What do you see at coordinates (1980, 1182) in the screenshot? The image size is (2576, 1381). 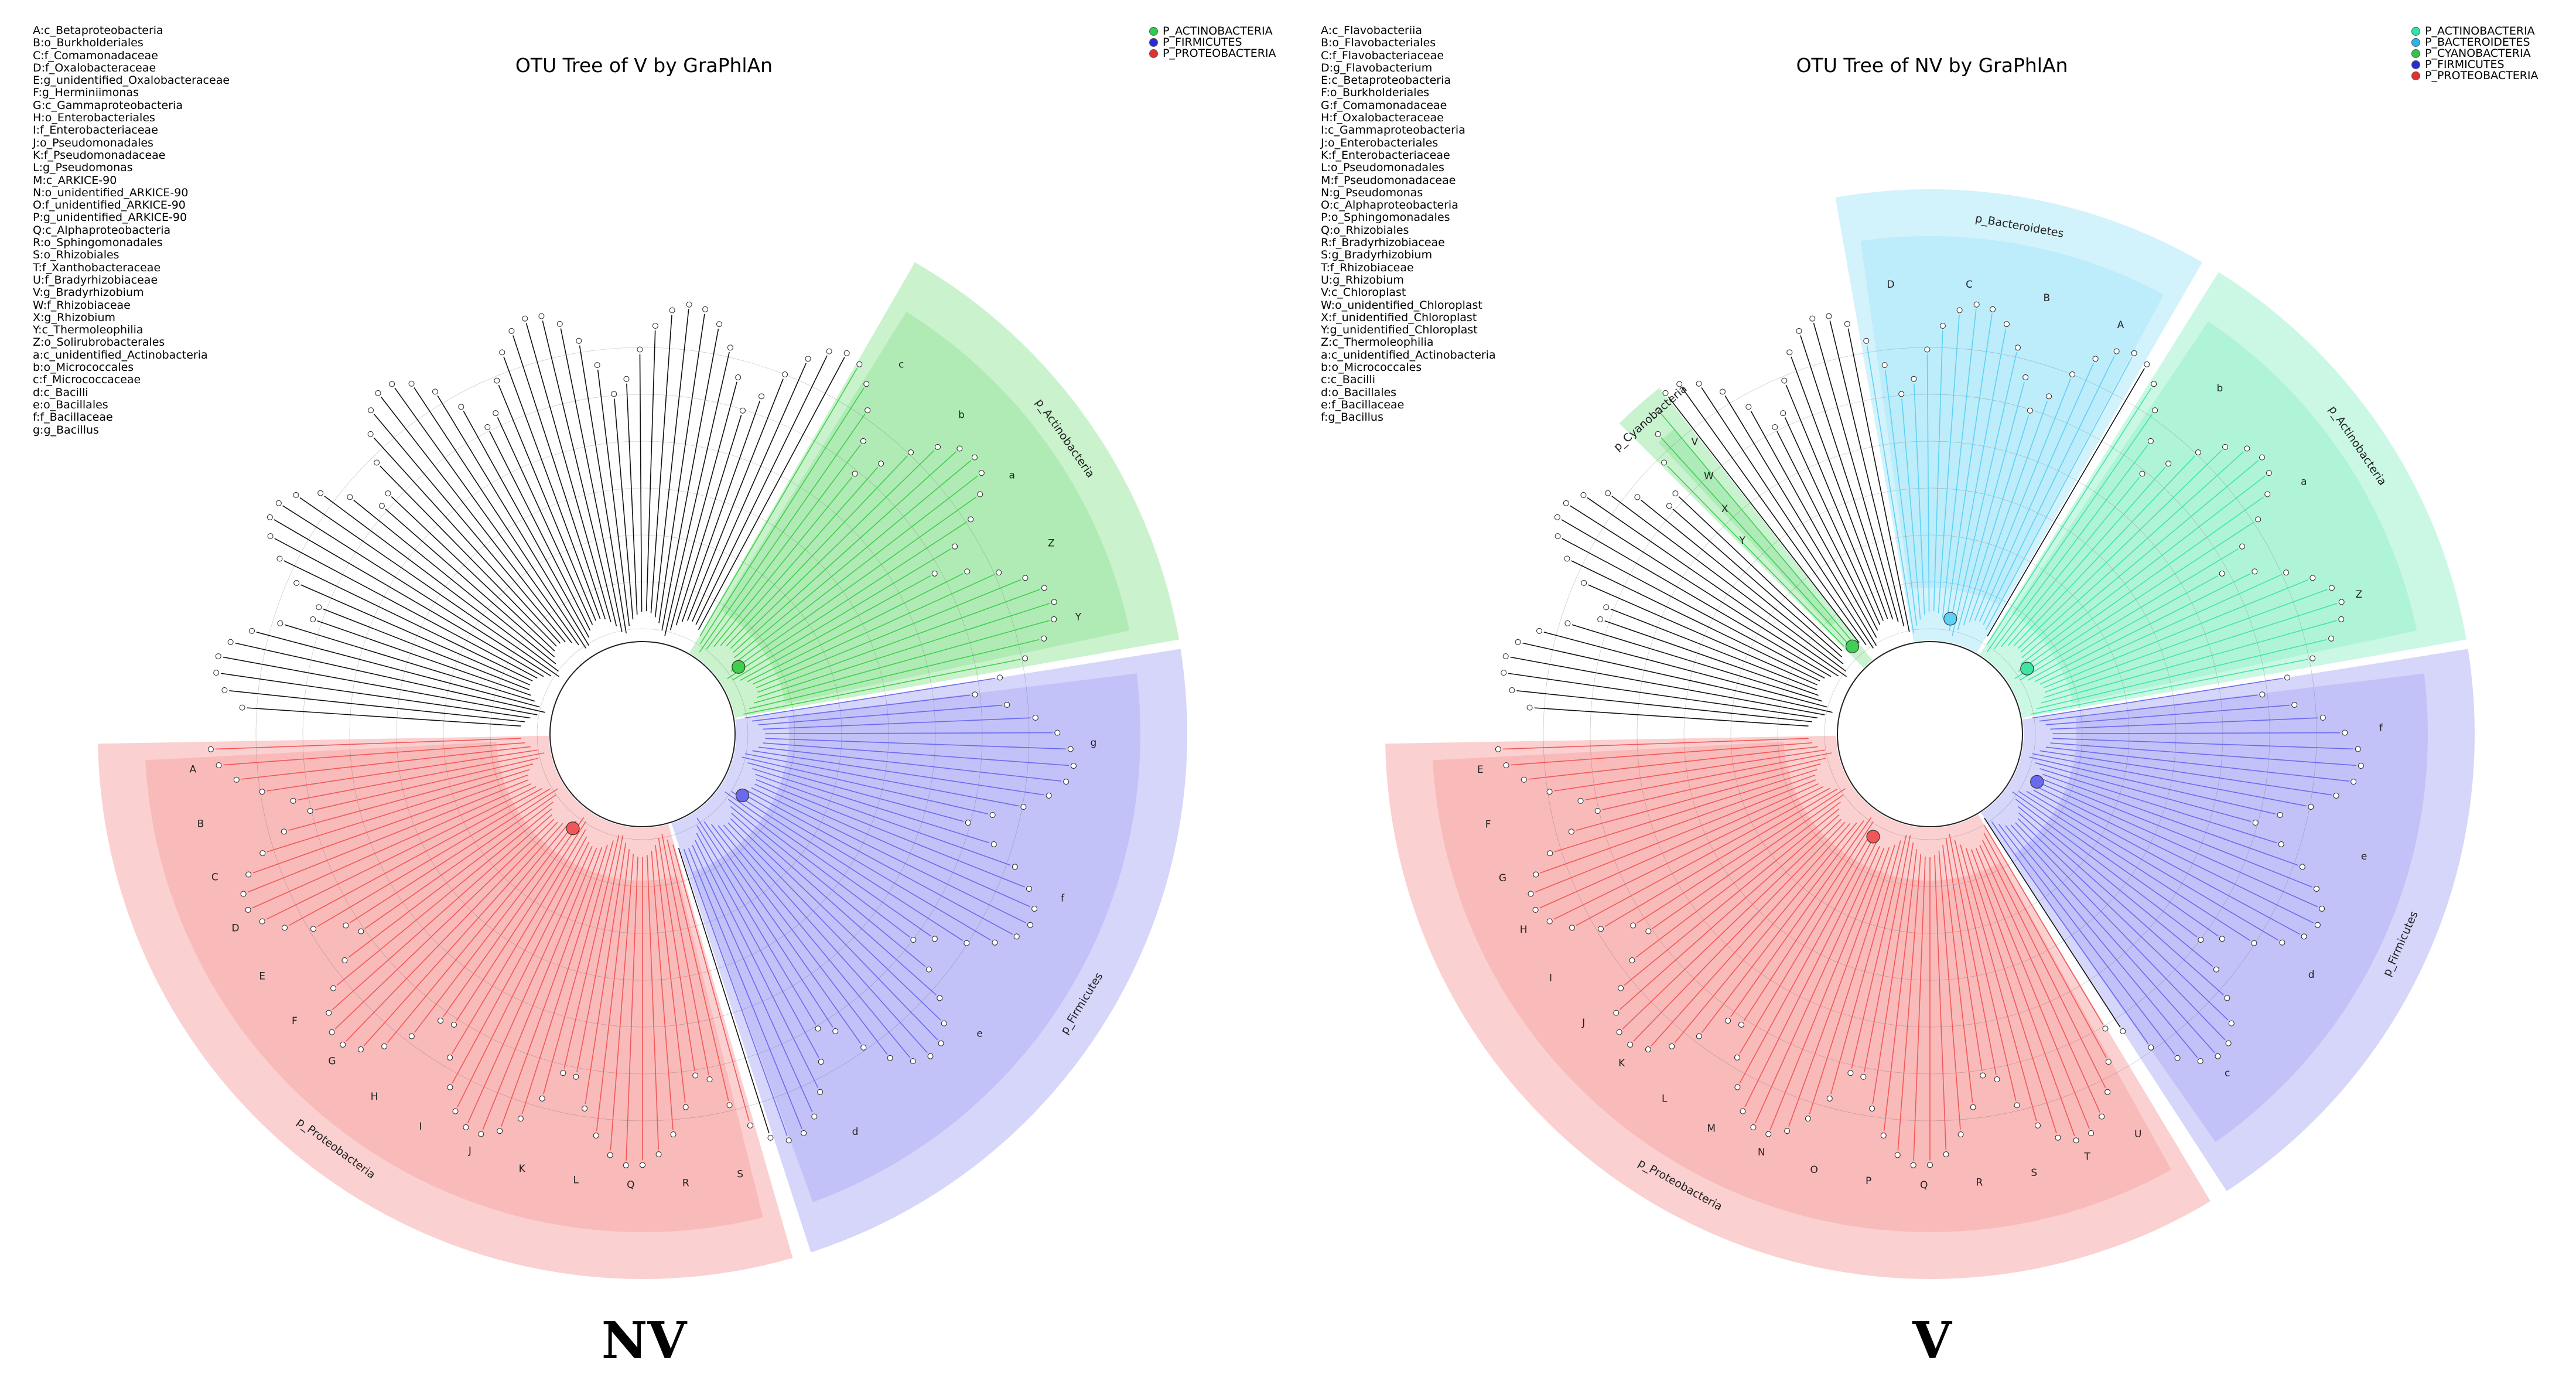 I see `clade-letter: R` at bounding box center [1980, 1182].